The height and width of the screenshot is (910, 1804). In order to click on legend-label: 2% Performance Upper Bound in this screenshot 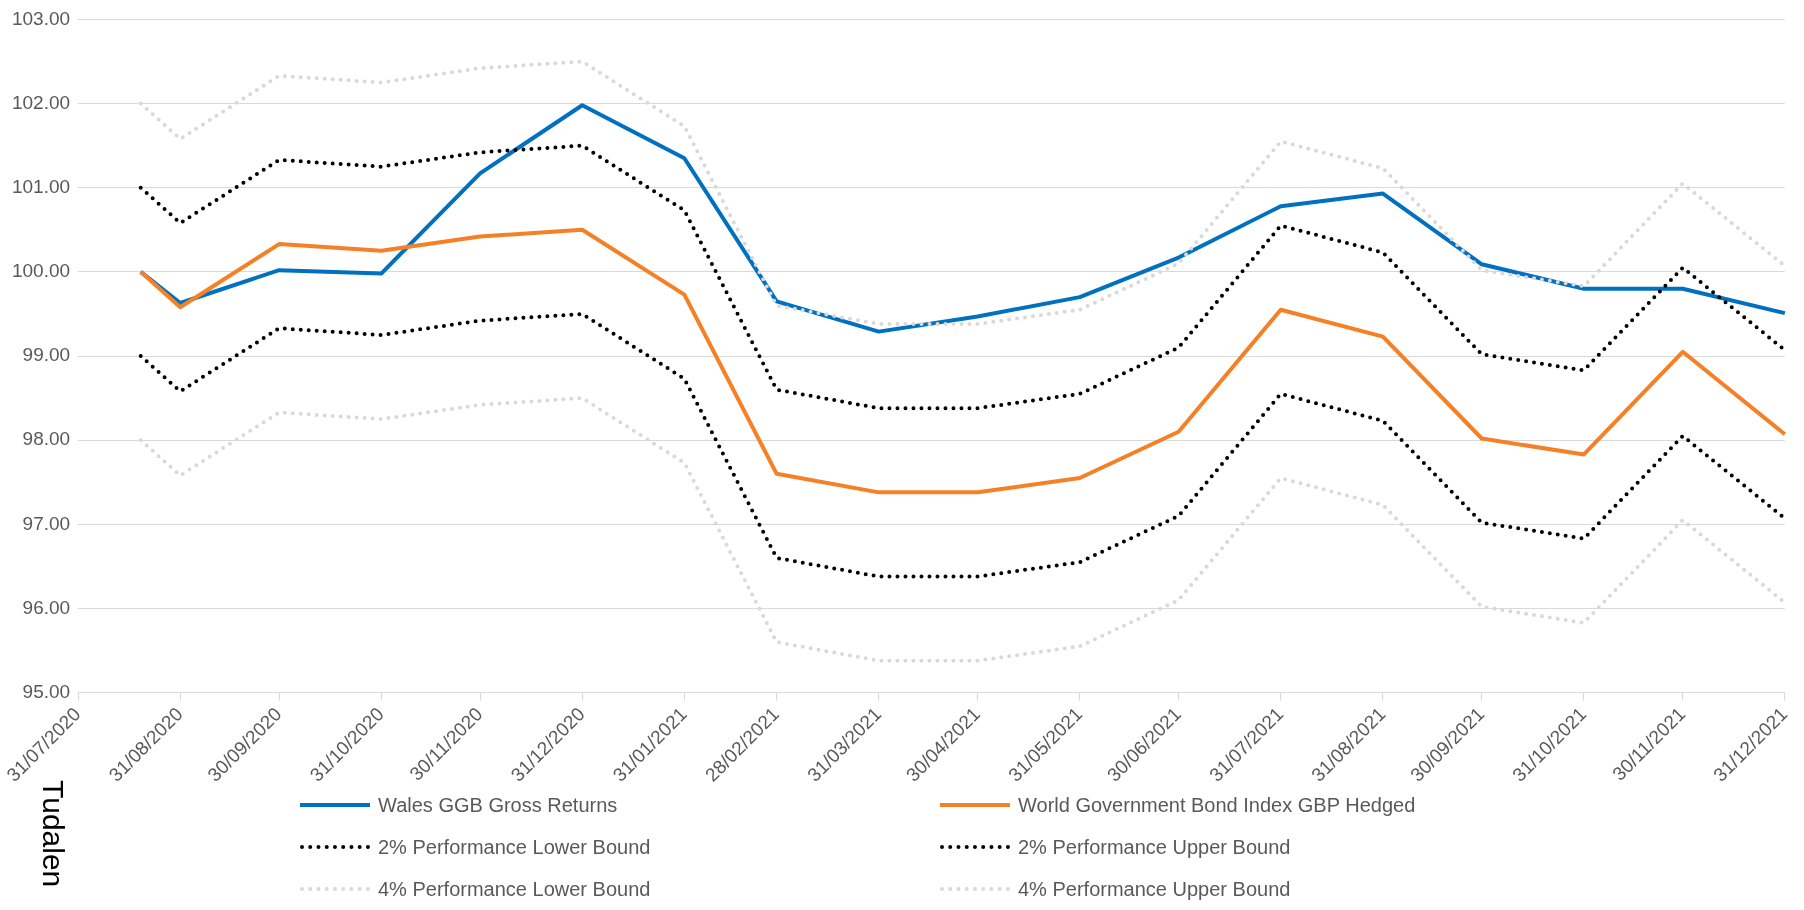, I will do `click(1154, 847)`.